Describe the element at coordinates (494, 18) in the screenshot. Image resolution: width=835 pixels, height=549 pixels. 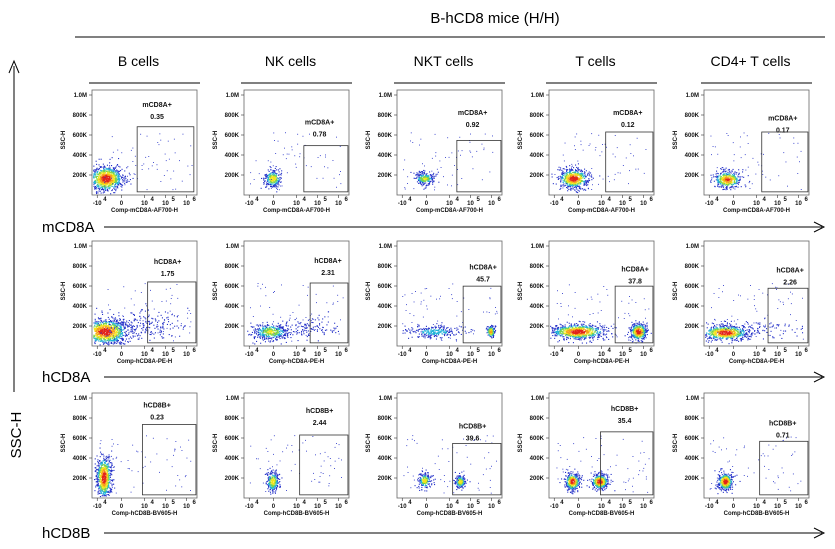
I see `figure-title: B-hCD8 mice (H/H)` at that location.